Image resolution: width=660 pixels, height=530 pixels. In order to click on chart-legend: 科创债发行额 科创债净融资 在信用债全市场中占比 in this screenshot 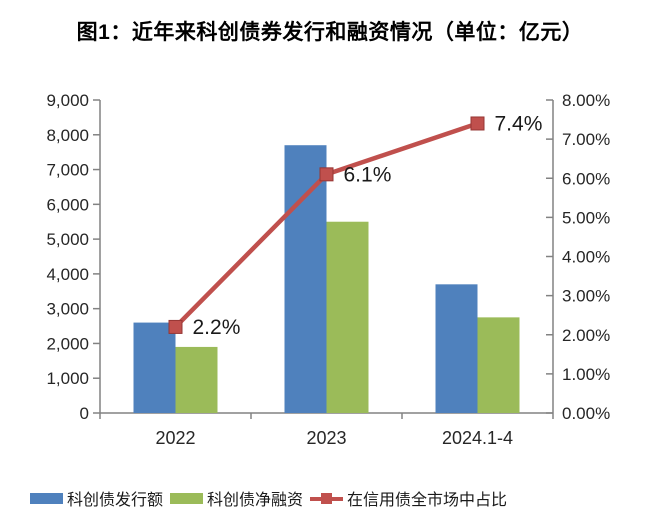, I will do `click(268, 498)`.